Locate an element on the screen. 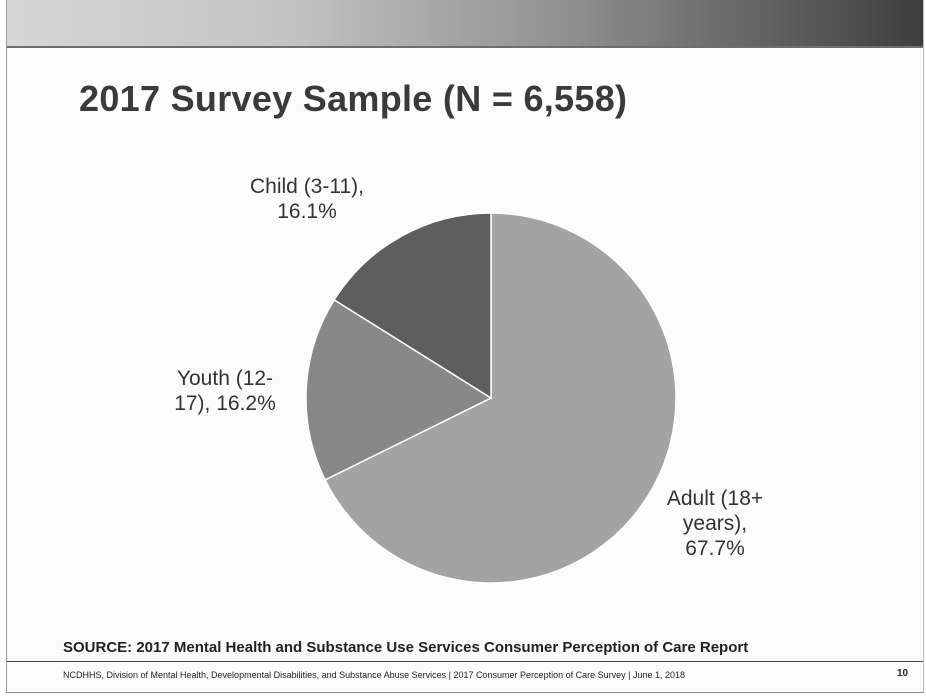  slice-label-line: 17), 16.2% is located at coordinates (225, 403).